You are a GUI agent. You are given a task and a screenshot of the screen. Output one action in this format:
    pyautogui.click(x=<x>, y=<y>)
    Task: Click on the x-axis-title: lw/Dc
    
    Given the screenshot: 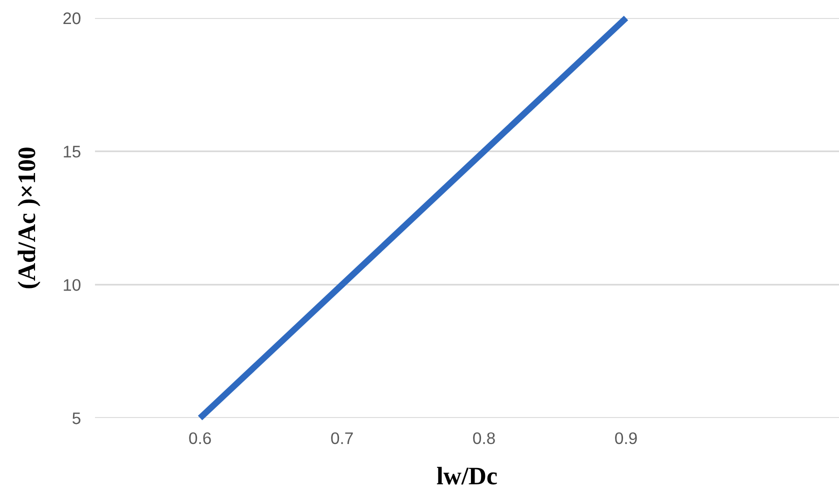 What is the action you would take?
    pyautogui.click(x=466, y=475)
    